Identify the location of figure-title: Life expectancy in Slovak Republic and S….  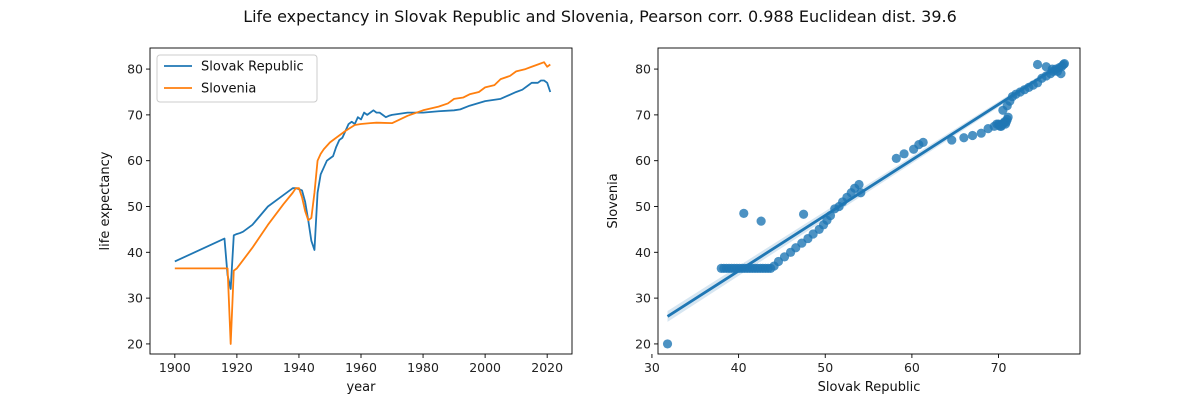
(600, 16).